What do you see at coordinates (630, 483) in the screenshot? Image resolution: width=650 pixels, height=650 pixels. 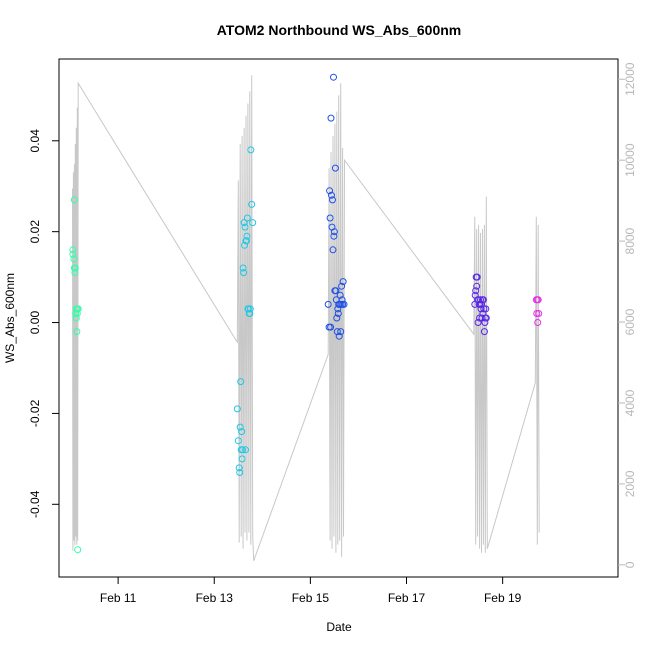 I see `y2-tick-label: 2000` at bounding box center [630, 483].